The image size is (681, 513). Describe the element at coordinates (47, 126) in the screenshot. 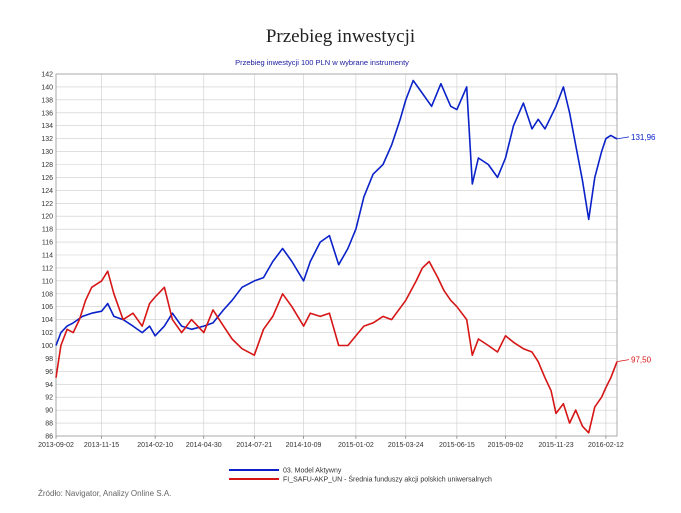

I see `y-tick-label: 134` at that location.